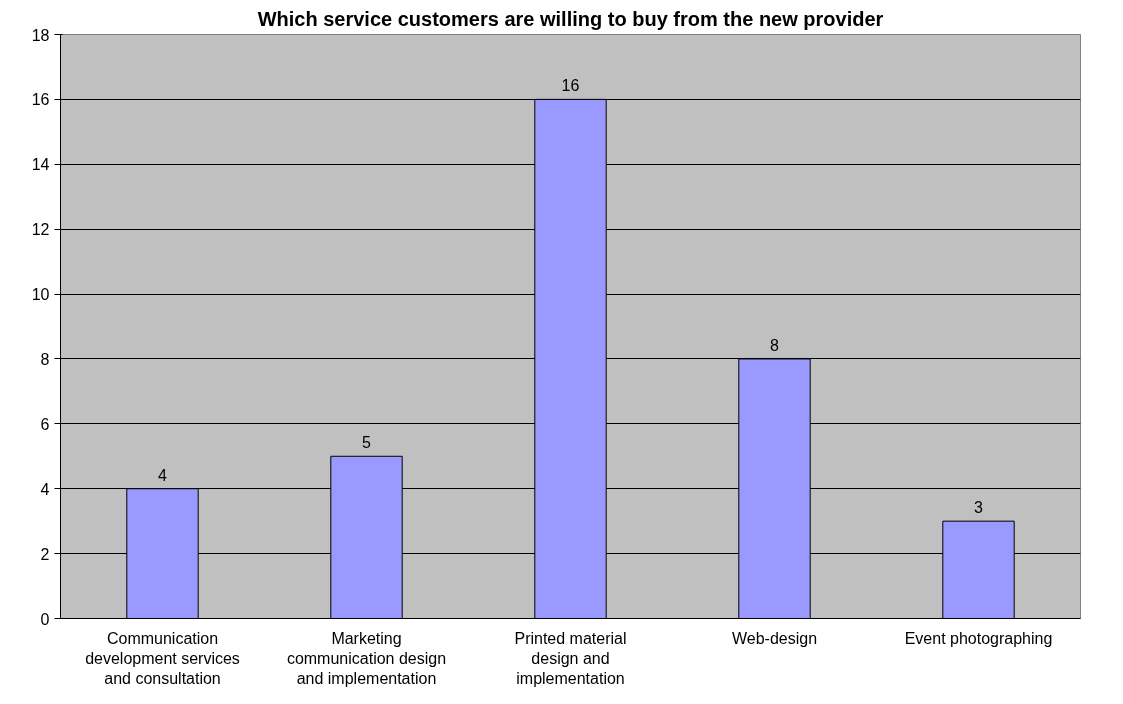 The width and height of the screenshot is (1123, 704). What do you see at coordinates (774, 638) in the screenshot?
I see `x-tick-label: Web-design` at bounding box center [774, 638].